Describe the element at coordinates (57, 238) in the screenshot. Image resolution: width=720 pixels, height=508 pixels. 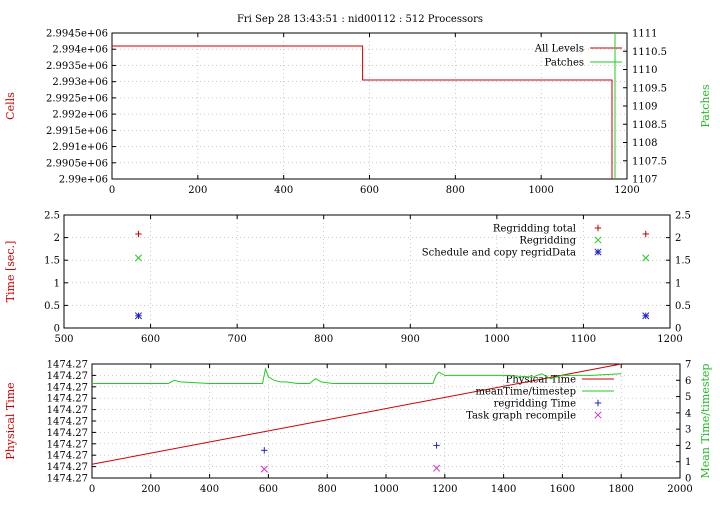
I see `y-tick-label: 2` at that location.